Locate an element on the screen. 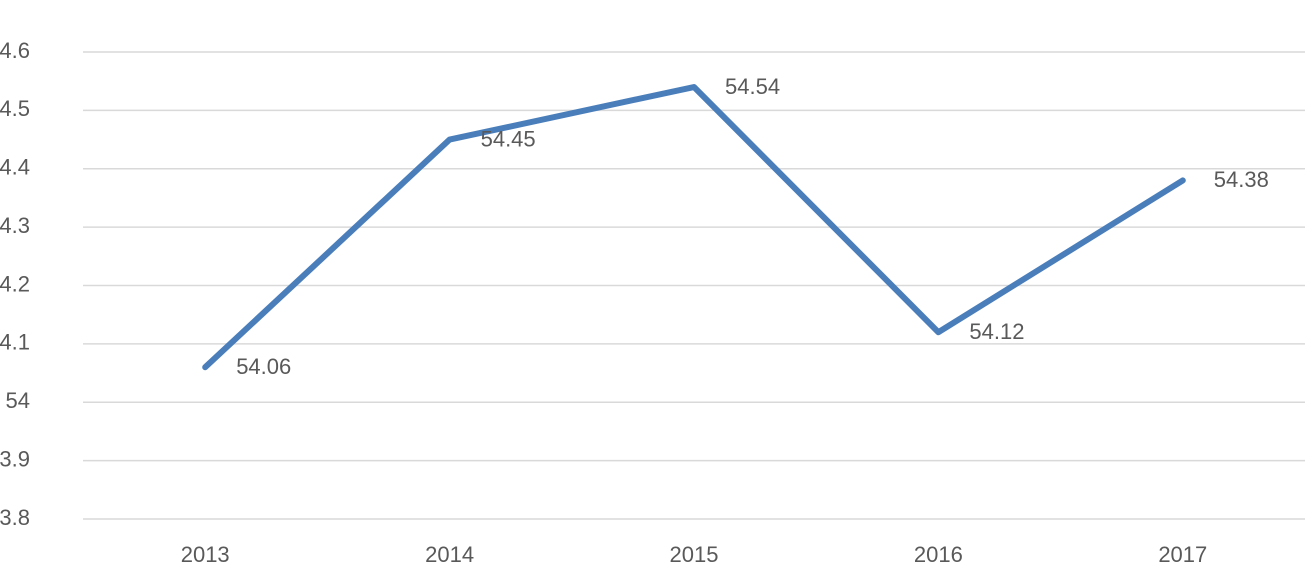 The image size is (1315, 569). y-tick-label: 54.1 is located at coordinates (15, 342).